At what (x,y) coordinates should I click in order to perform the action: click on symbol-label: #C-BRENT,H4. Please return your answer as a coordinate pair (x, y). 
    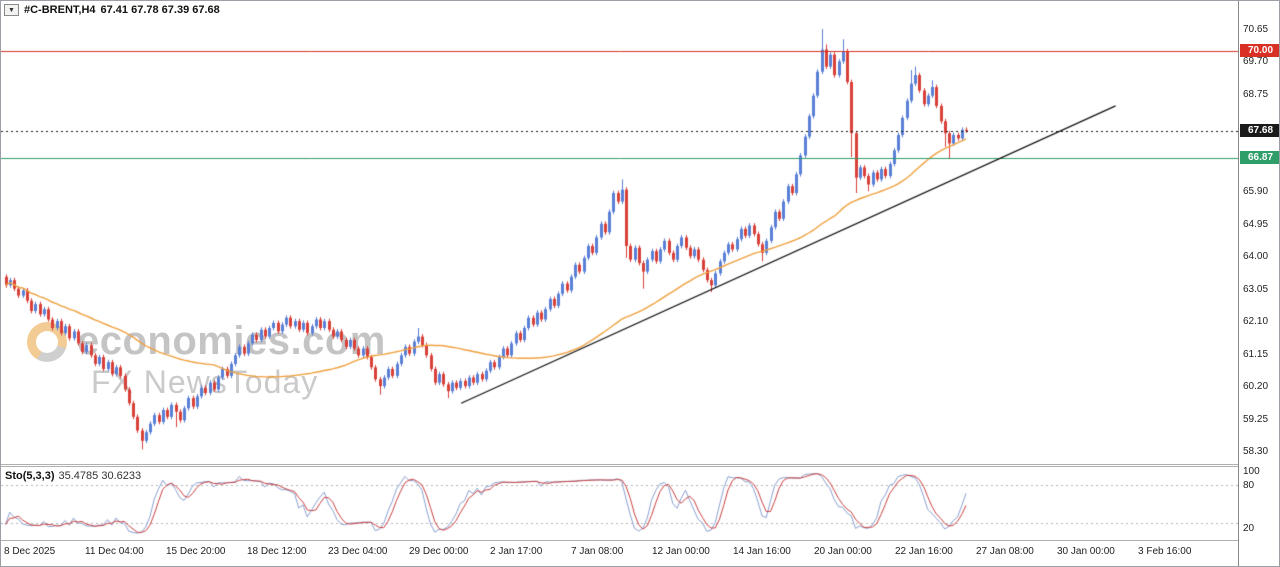
    Looking at the image, I should click on (60, 10).